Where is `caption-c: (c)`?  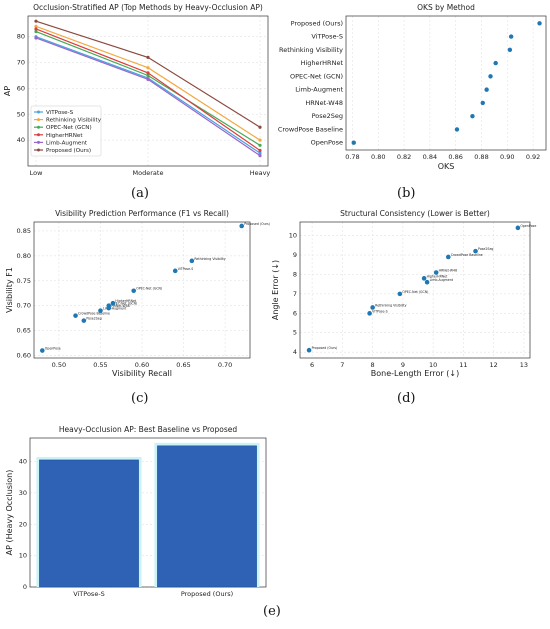
caption-c: (c) is located at coordinates (140, 398).